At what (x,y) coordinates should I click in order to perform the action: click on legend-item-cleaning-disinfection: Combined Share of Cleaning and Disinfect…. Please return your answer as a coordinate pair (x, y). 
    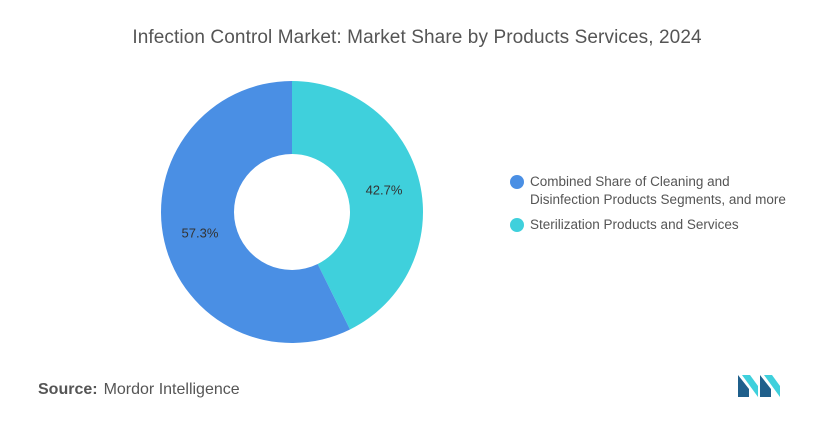
    Looking at the image, I should click on (660, 191).